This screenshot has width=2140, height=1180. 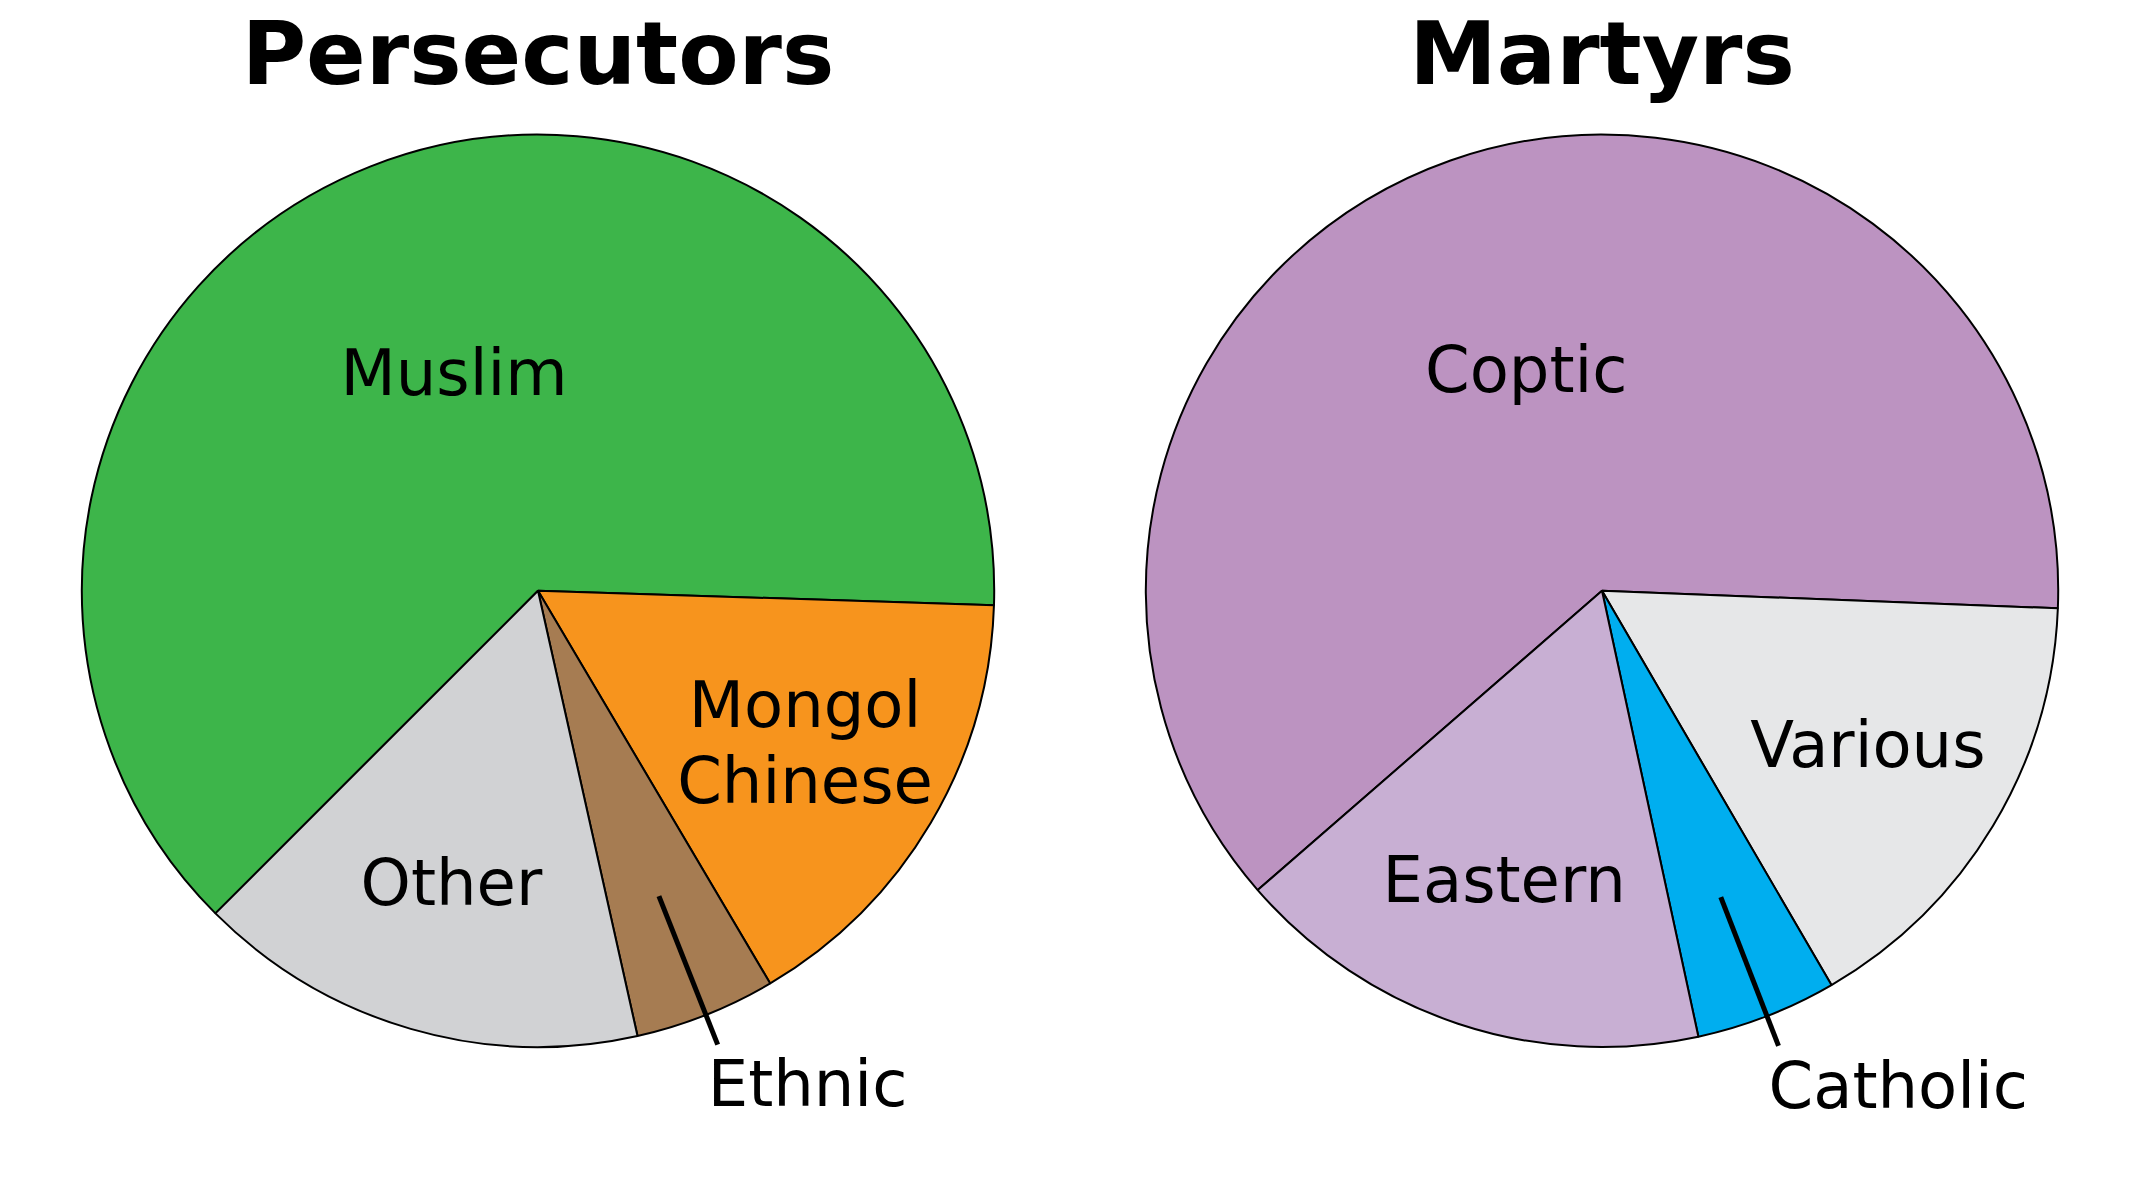 What do you see at coordinates (805, 743) in the screenshot?
I see `slice-label: Mongol Chinese` at bounding box center [805, 743].